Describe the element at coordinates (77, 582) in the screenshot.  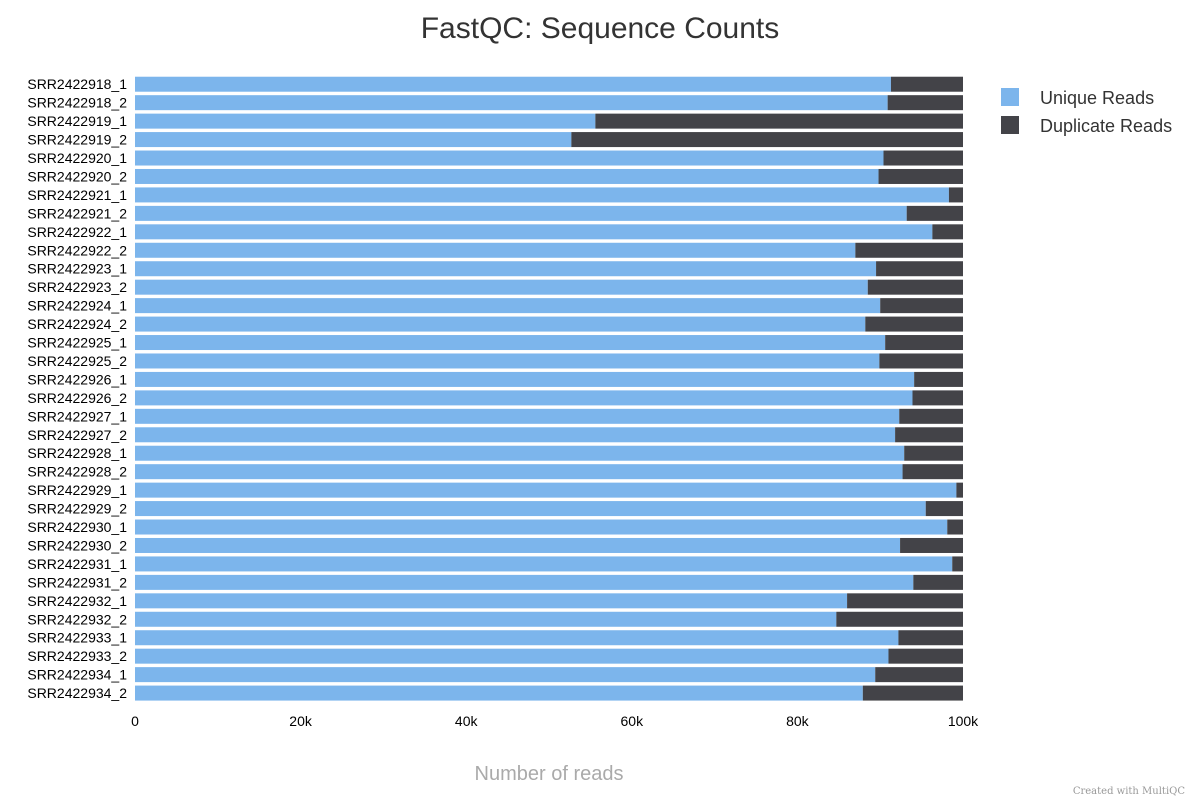
I see `y-axis-label: SRR2422931_2` at that location.